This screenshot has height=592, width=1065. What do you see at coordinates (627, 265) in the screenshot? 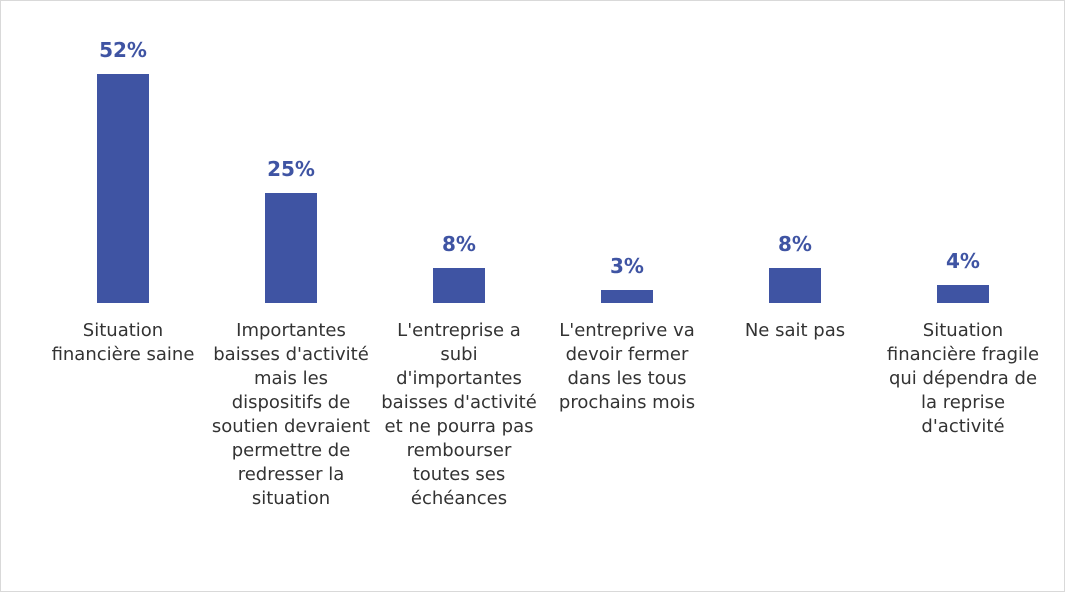
I see `value-label: 3%` at bounding box center [627, 265].